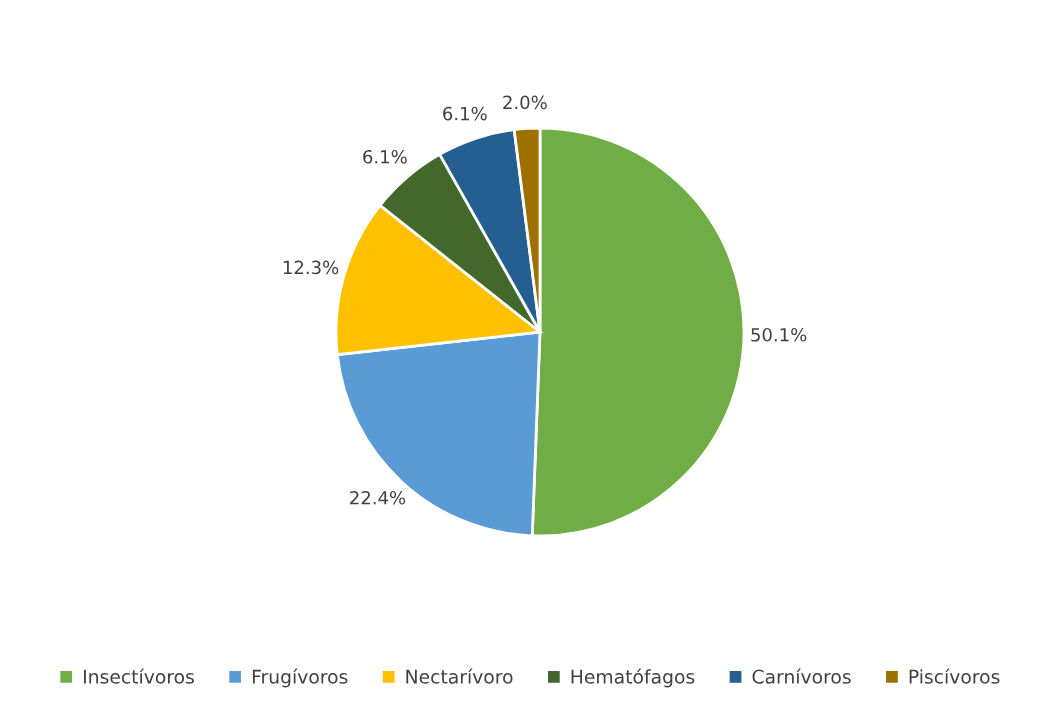 The height and width of the screenshot is (715, 1060). What do you see at coordinates (779, 334) in the screenshot?
I see `data-label: 50.1%` at bounding box center [779, 334].